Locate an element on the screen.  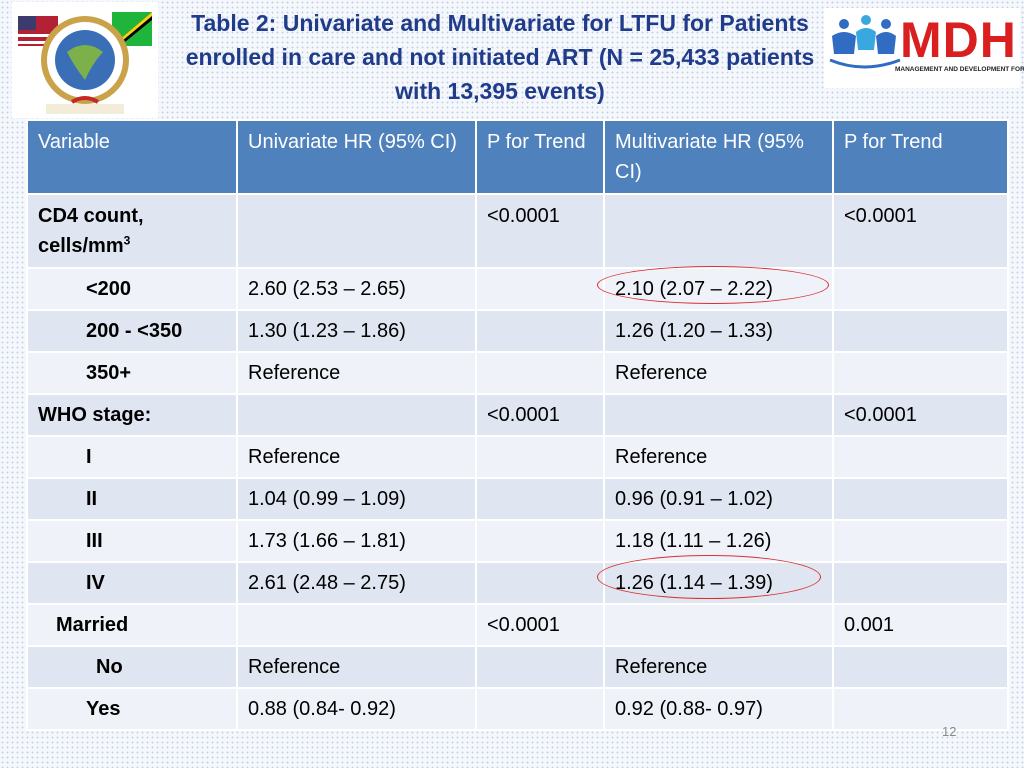
table-row: Married <0.0001 0.001 is located at coordinates (517, 625).